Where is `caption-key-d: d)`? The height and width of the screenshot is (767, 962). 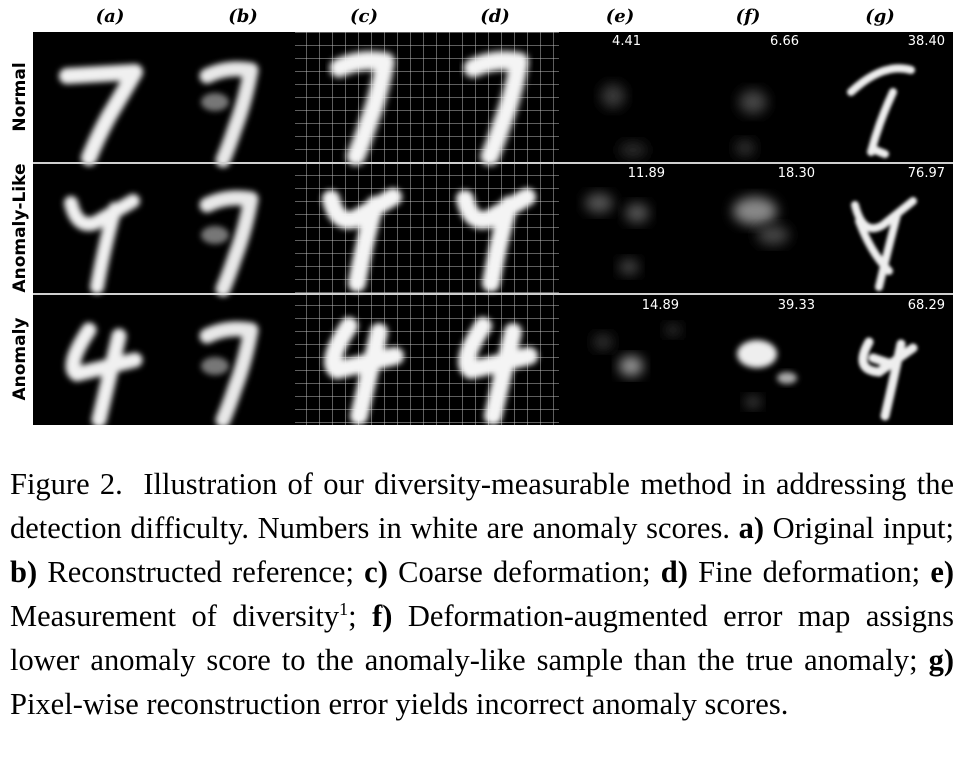 caption-key-d: d) is located at coordinates (674, 572).